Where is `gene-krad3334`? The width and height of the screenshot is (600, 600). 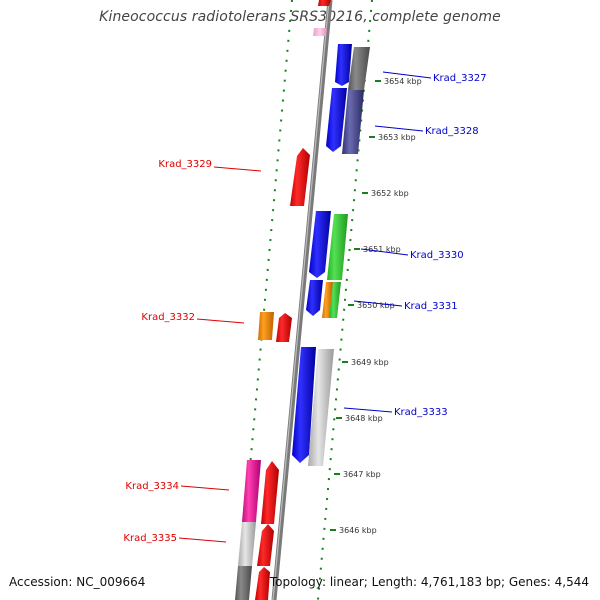 gene-krad3334 is located at coordinates (270, 492).